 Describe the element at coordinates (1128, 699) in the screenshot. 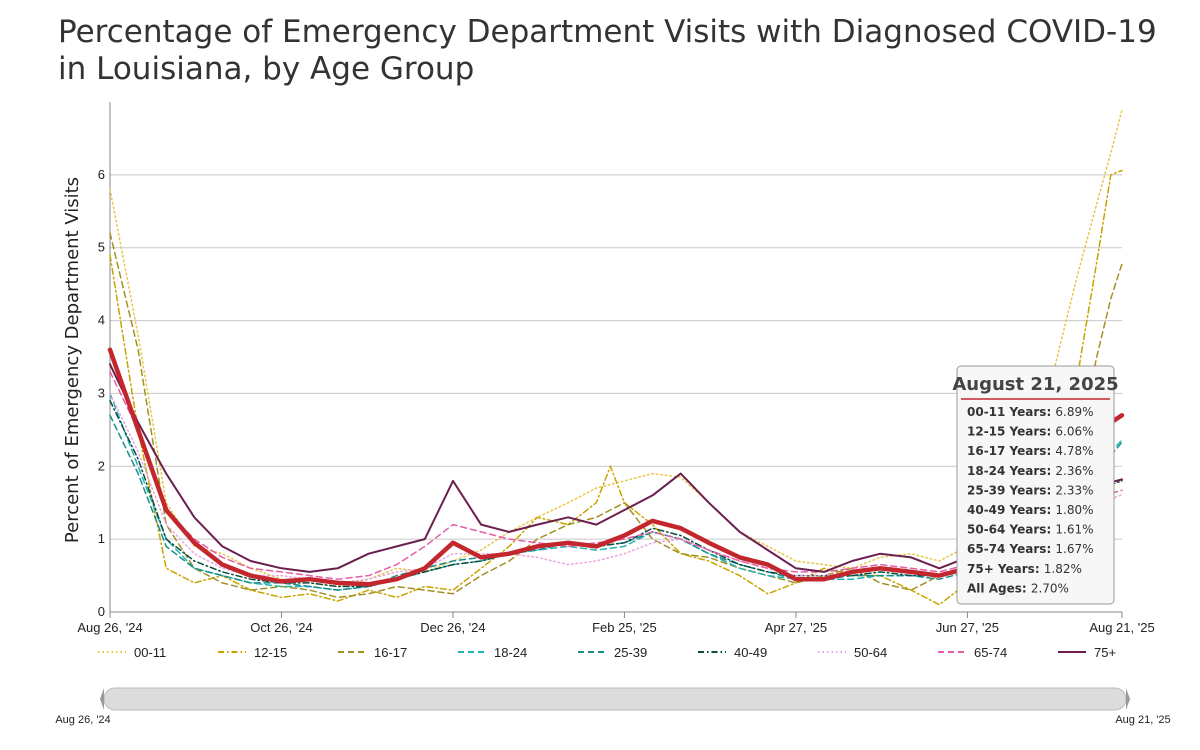

I see `navigator-right-handle` at that location.